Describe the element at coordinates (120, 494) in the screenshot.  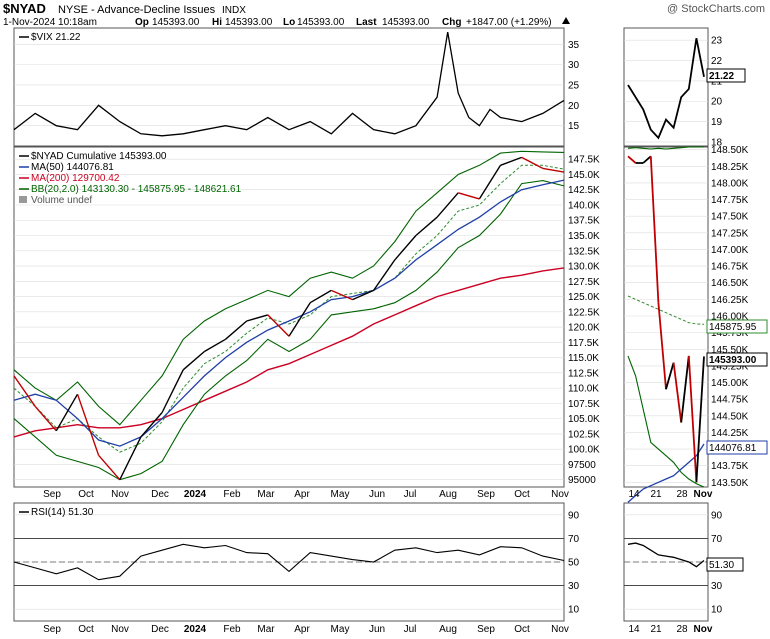
I see `main-xtick-label-2: Nov` at that location.